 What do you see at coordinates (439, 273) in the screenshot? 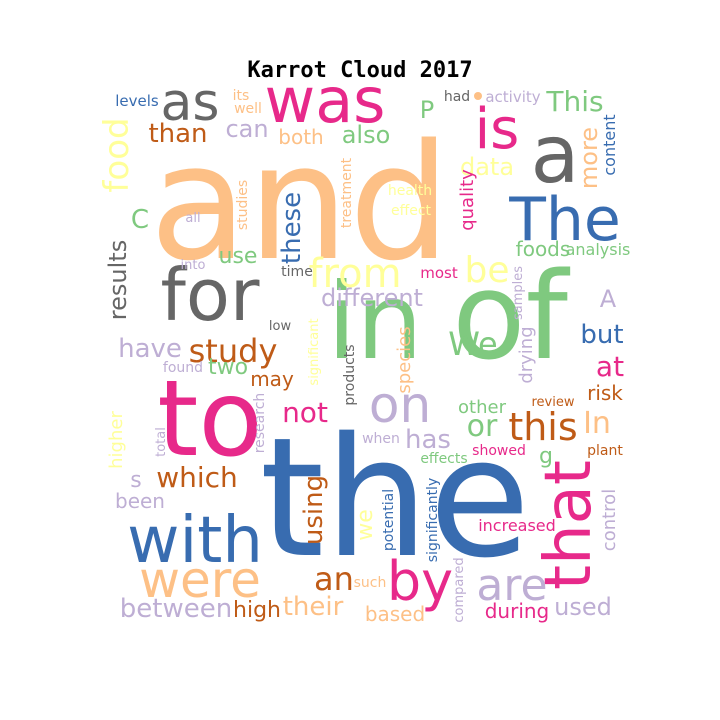
I see `word-most-72: most` at bounding box center [439, 273].